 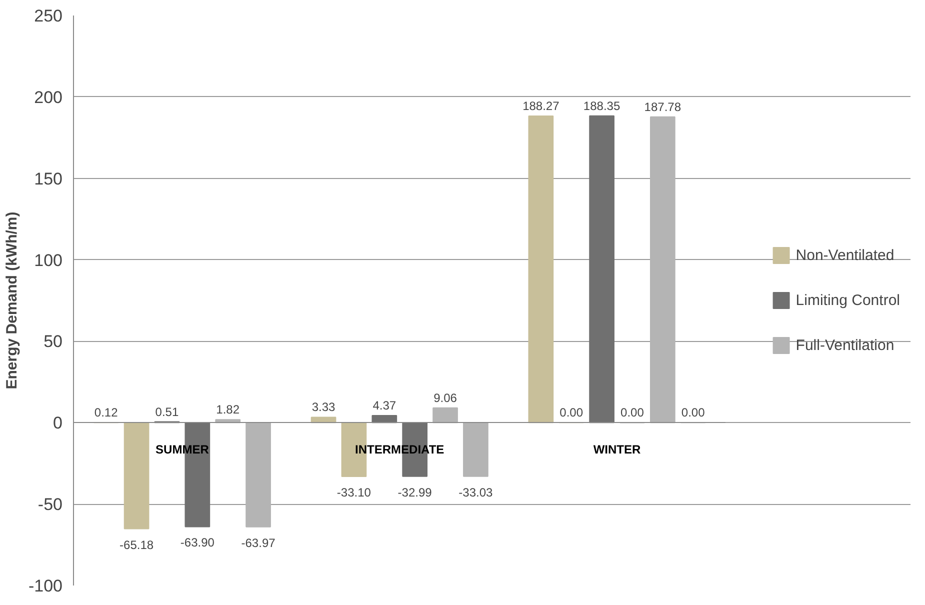 What do you see at coordinates (53, 342) in the screenshot?
I see `y-tick-label: 50` at bounding box center [53, 342].